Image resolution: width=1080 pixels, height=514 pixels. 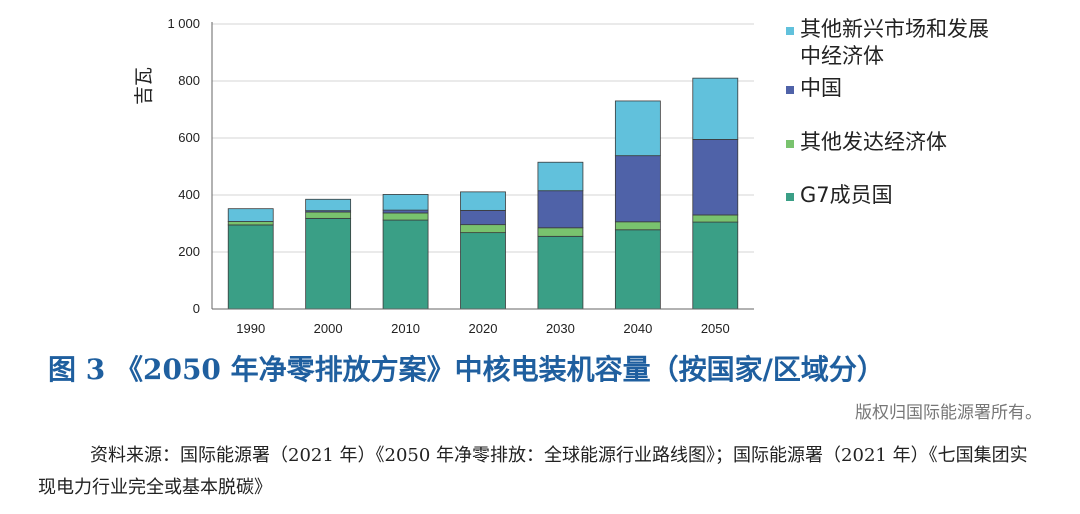 What do you see at coordinates (144, 86) in the screenshot?
I see `y-axis-label: 吉瓦` at bounding box center [144, 86].